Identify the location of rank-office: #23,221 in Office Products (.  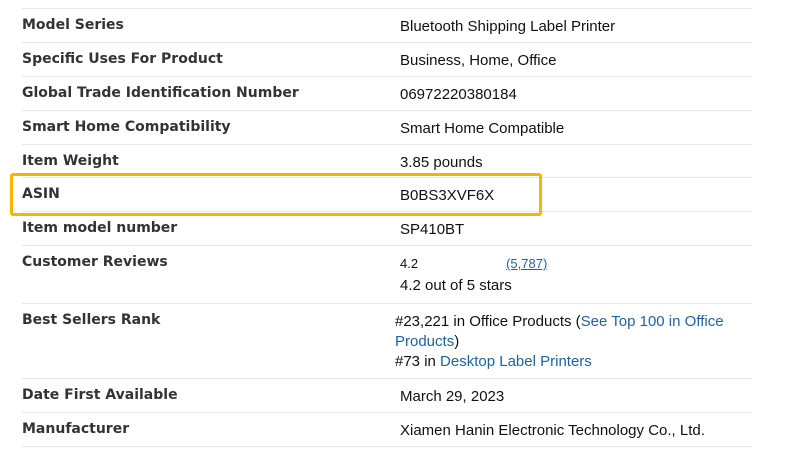
(488, 321).